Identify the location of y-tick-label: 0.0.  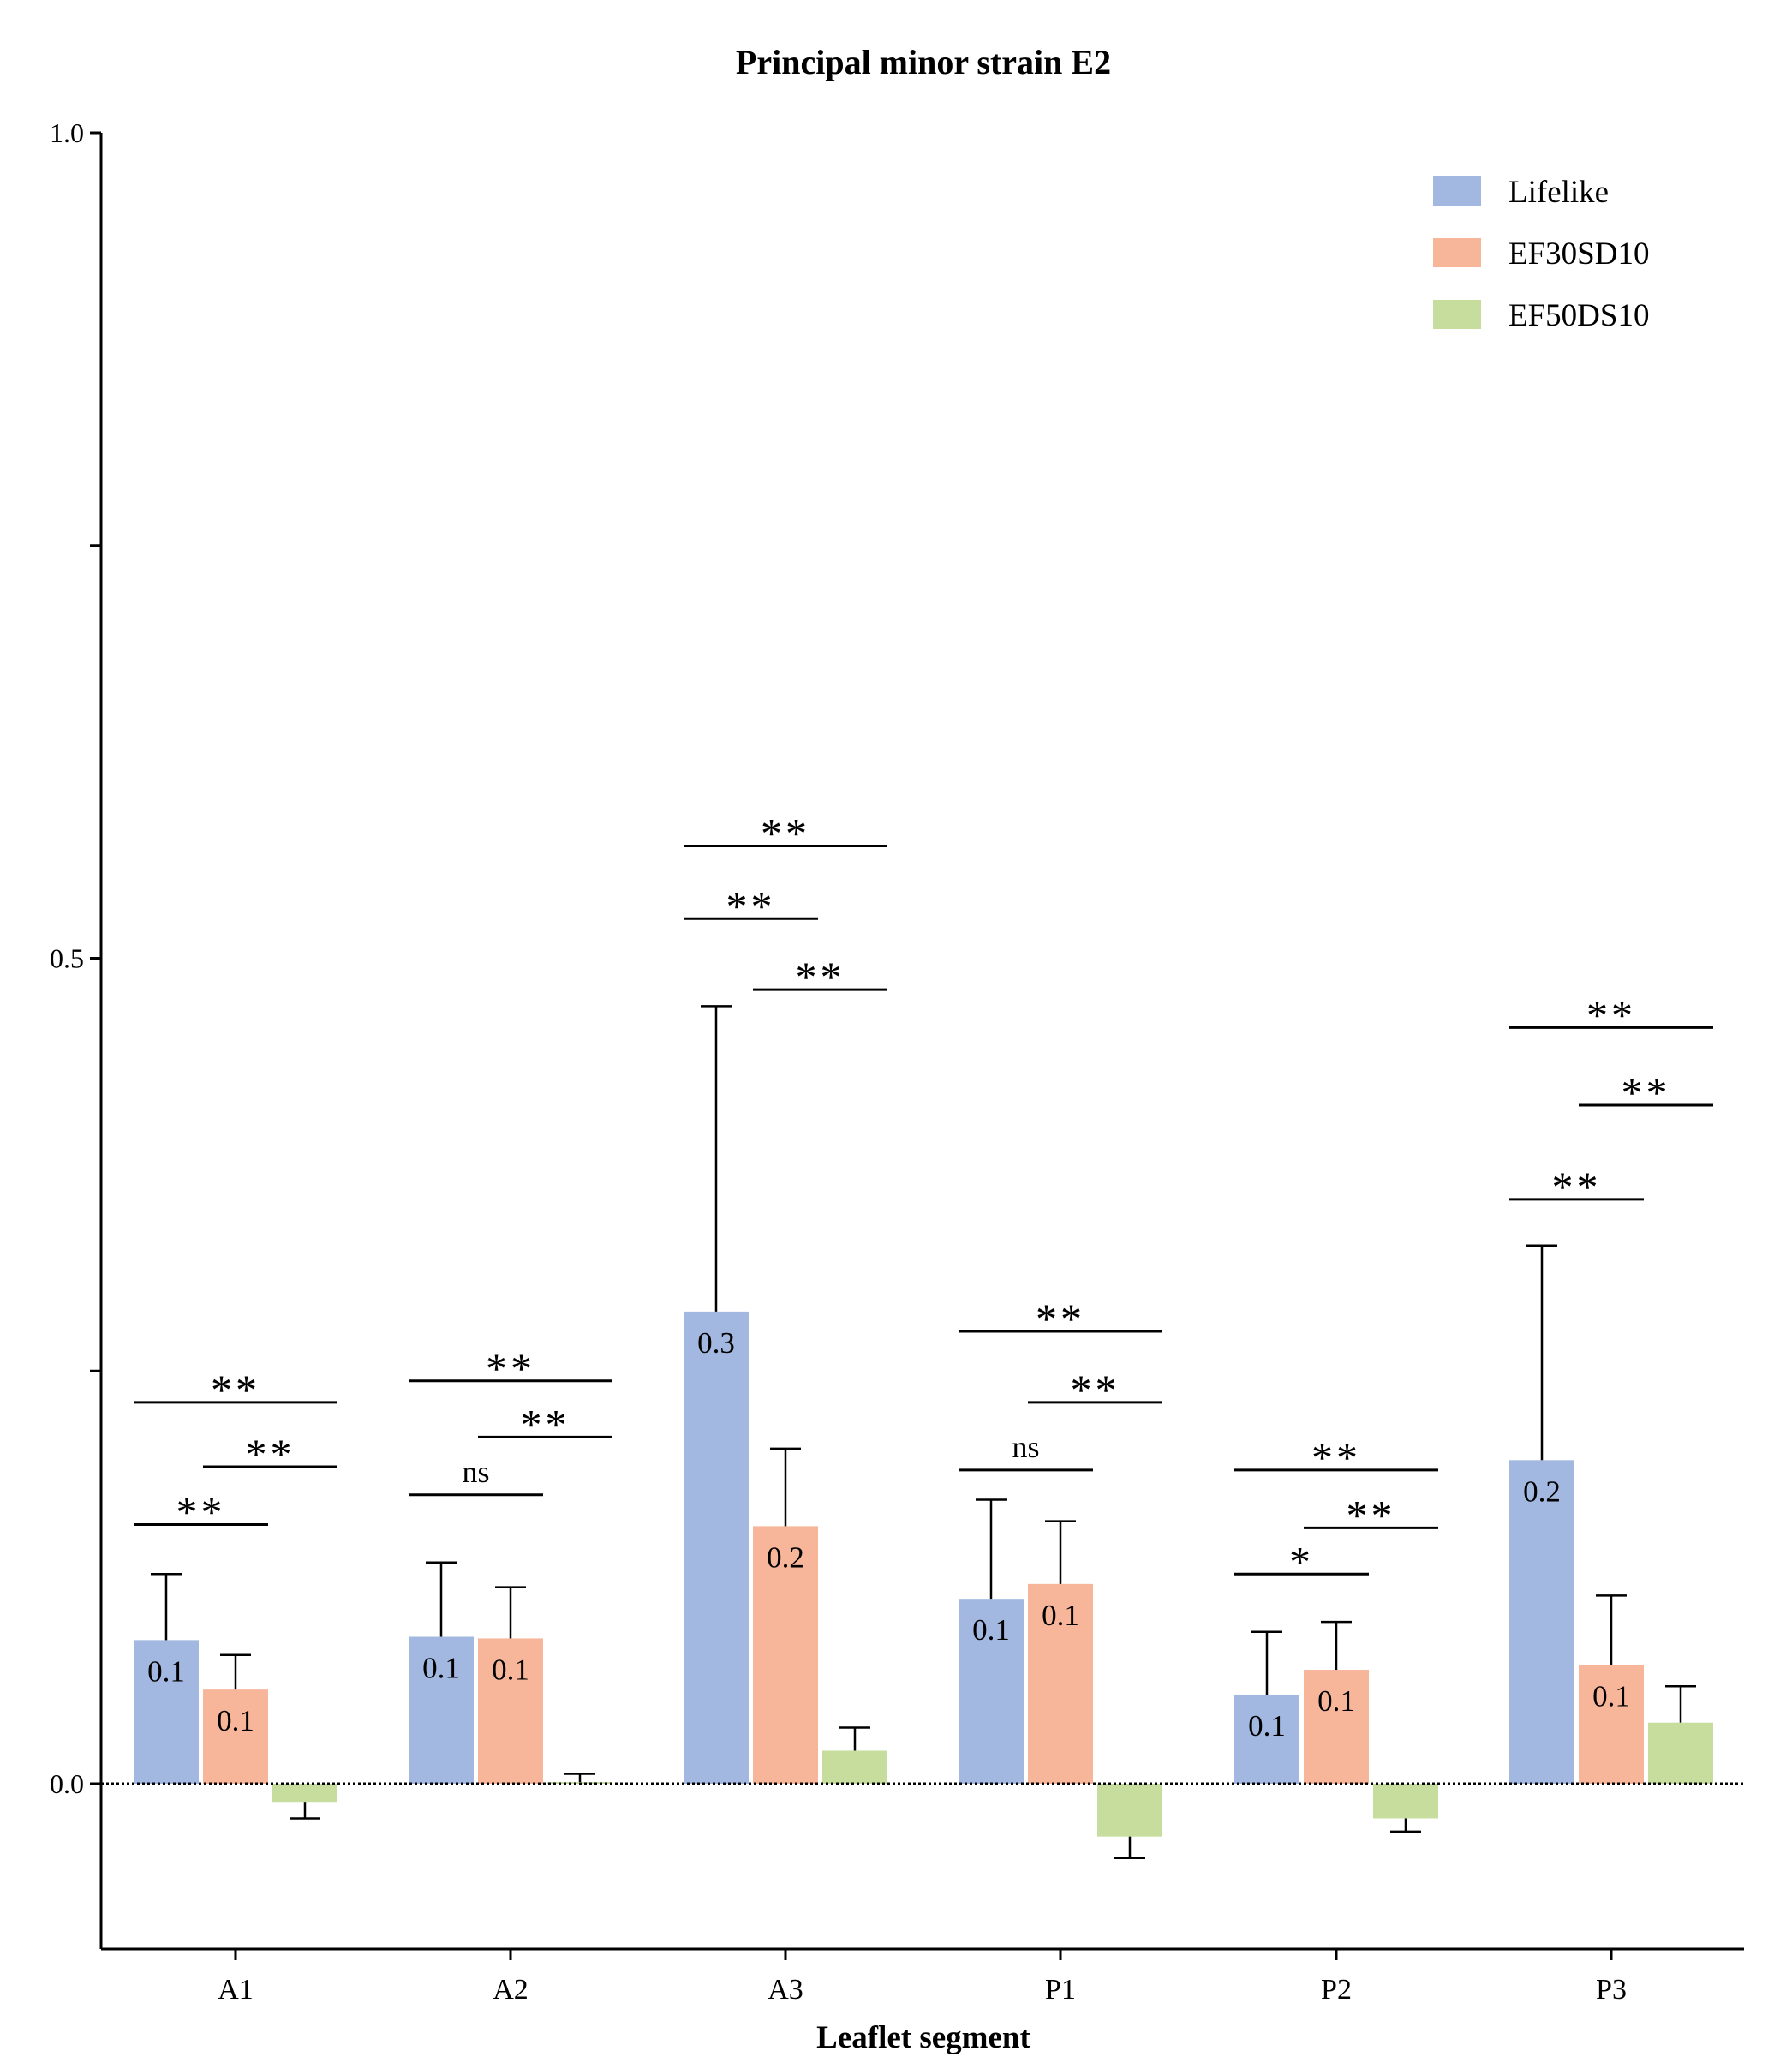
(67, 1784).